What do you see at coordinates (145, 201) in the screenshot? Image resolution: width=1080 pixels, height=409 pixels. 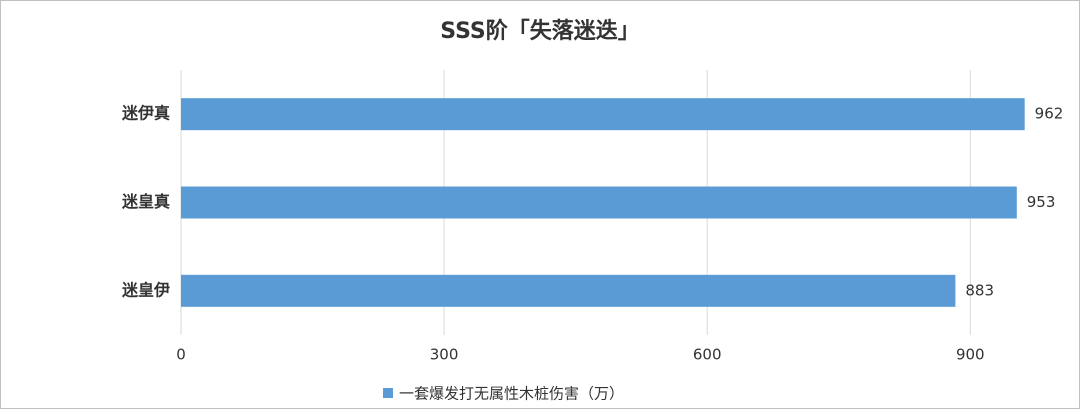 I see `y-tick-label: 迷皇真` at bounding box center [145, 201].